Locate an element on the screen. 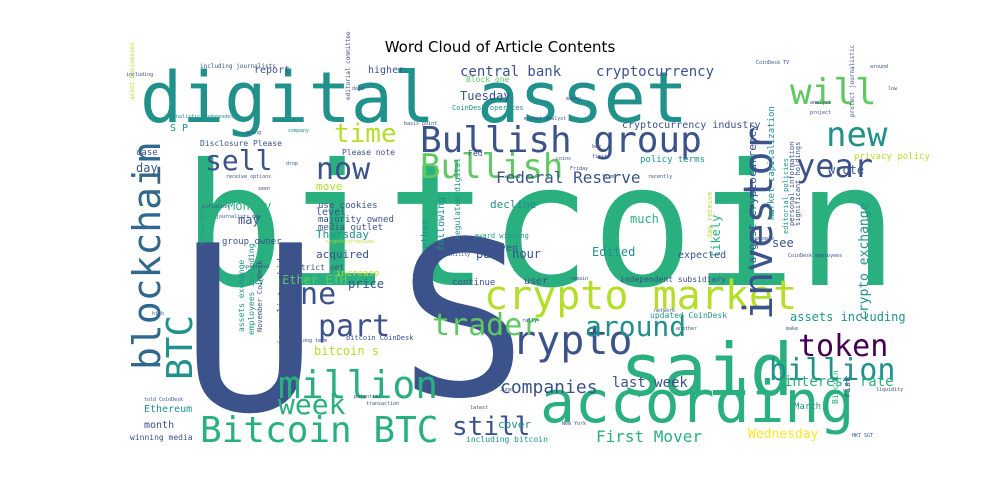 The height and width of the screenshot is (500, 1000). word-95: November CoinDesk is located at coordinates (260, 296).